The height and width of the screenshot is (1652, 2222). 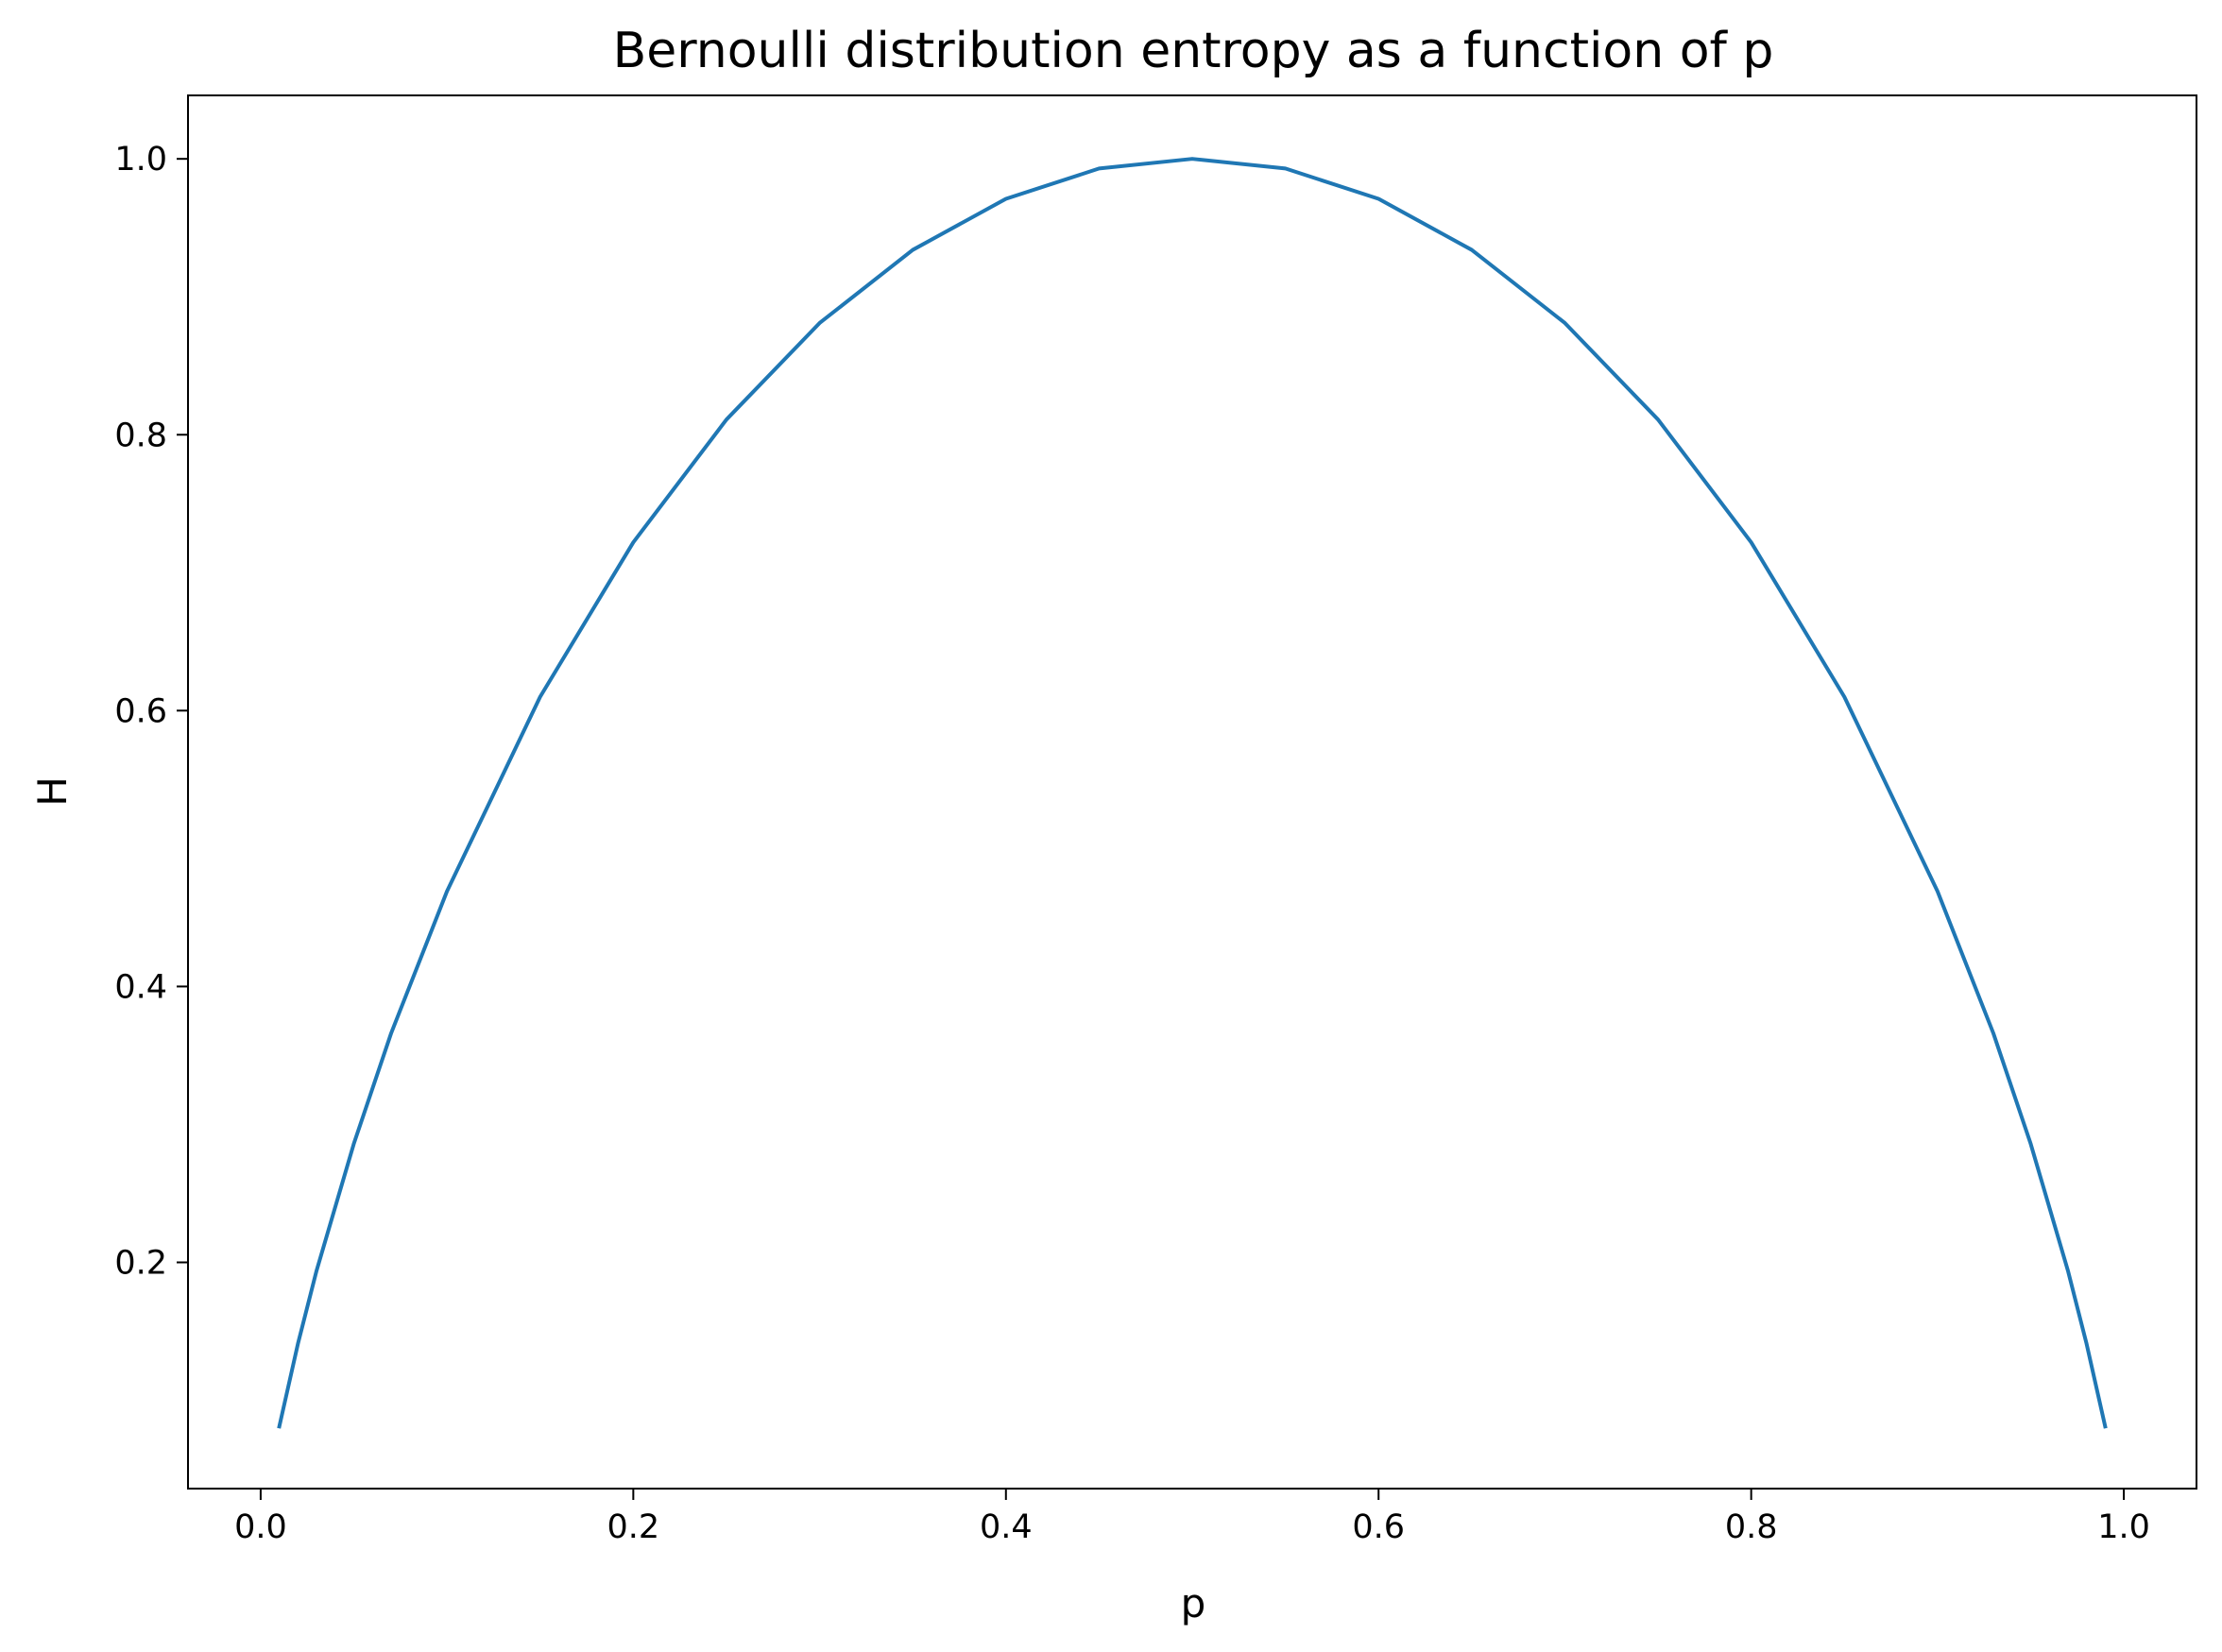 What do you see at coordinates (140, 987) in the screenshot?
I see `y-tick-label: 0.4` at bounding box center [140, 987].